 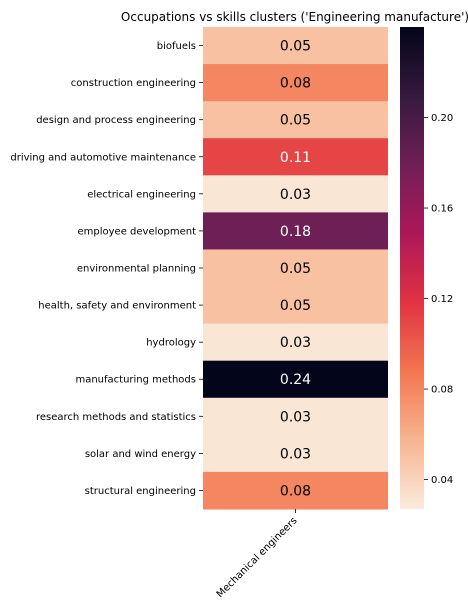 I want to click on y-tick-label: construction engineering, so click(x=133, y=83).